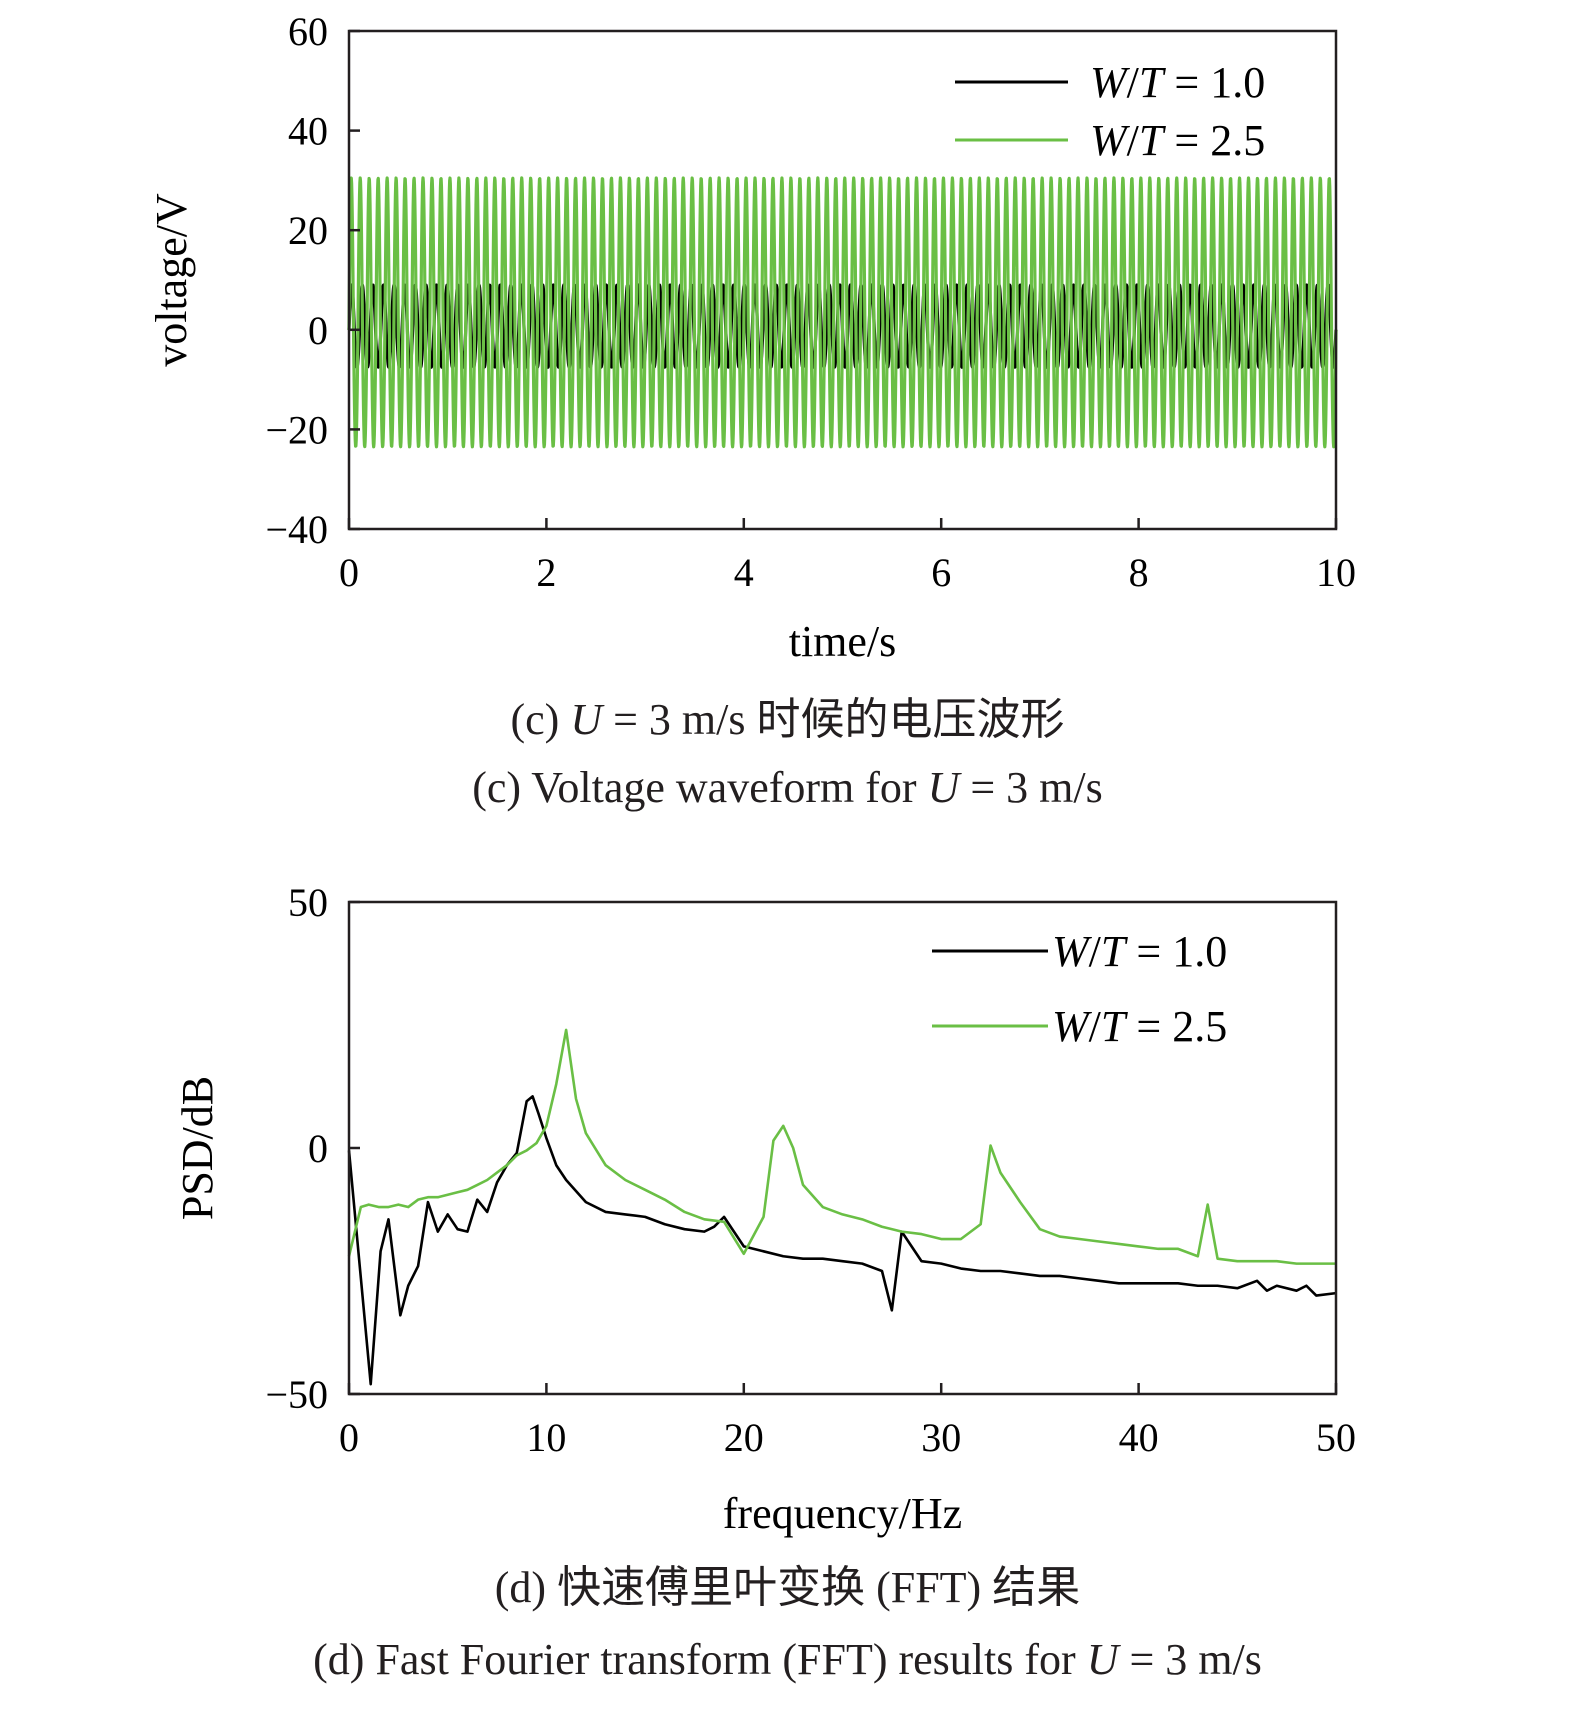 This screenshot has height=1711, width=1575. I want to click on caption-text: (d) 快速傅里叶变换 (FFT) 结果, so click(787, 1587).